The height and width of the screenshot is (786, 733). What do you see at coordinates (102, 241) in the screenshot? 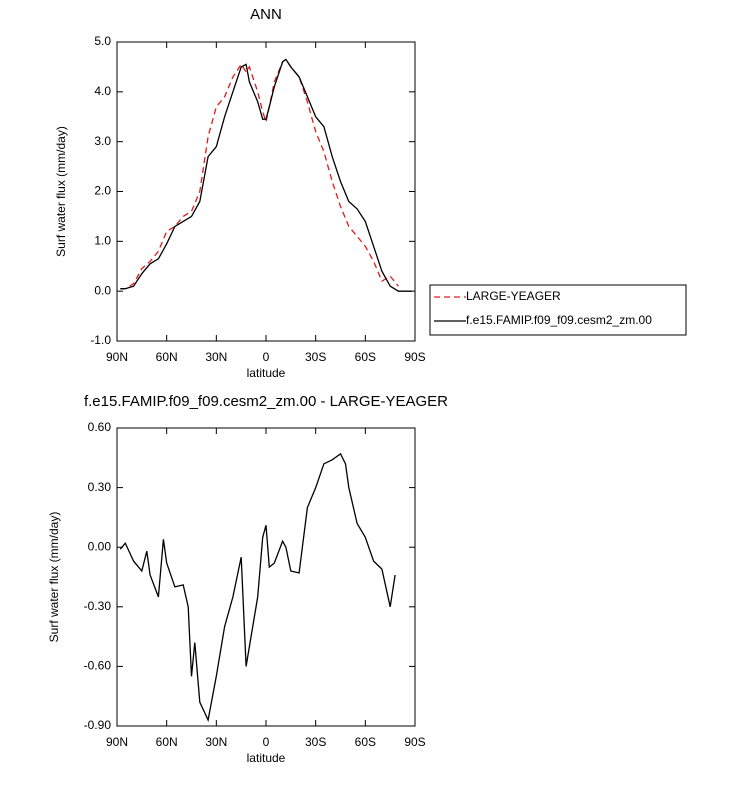
I see `y-tick-label: 1.0` at bounding box center [102, 241].